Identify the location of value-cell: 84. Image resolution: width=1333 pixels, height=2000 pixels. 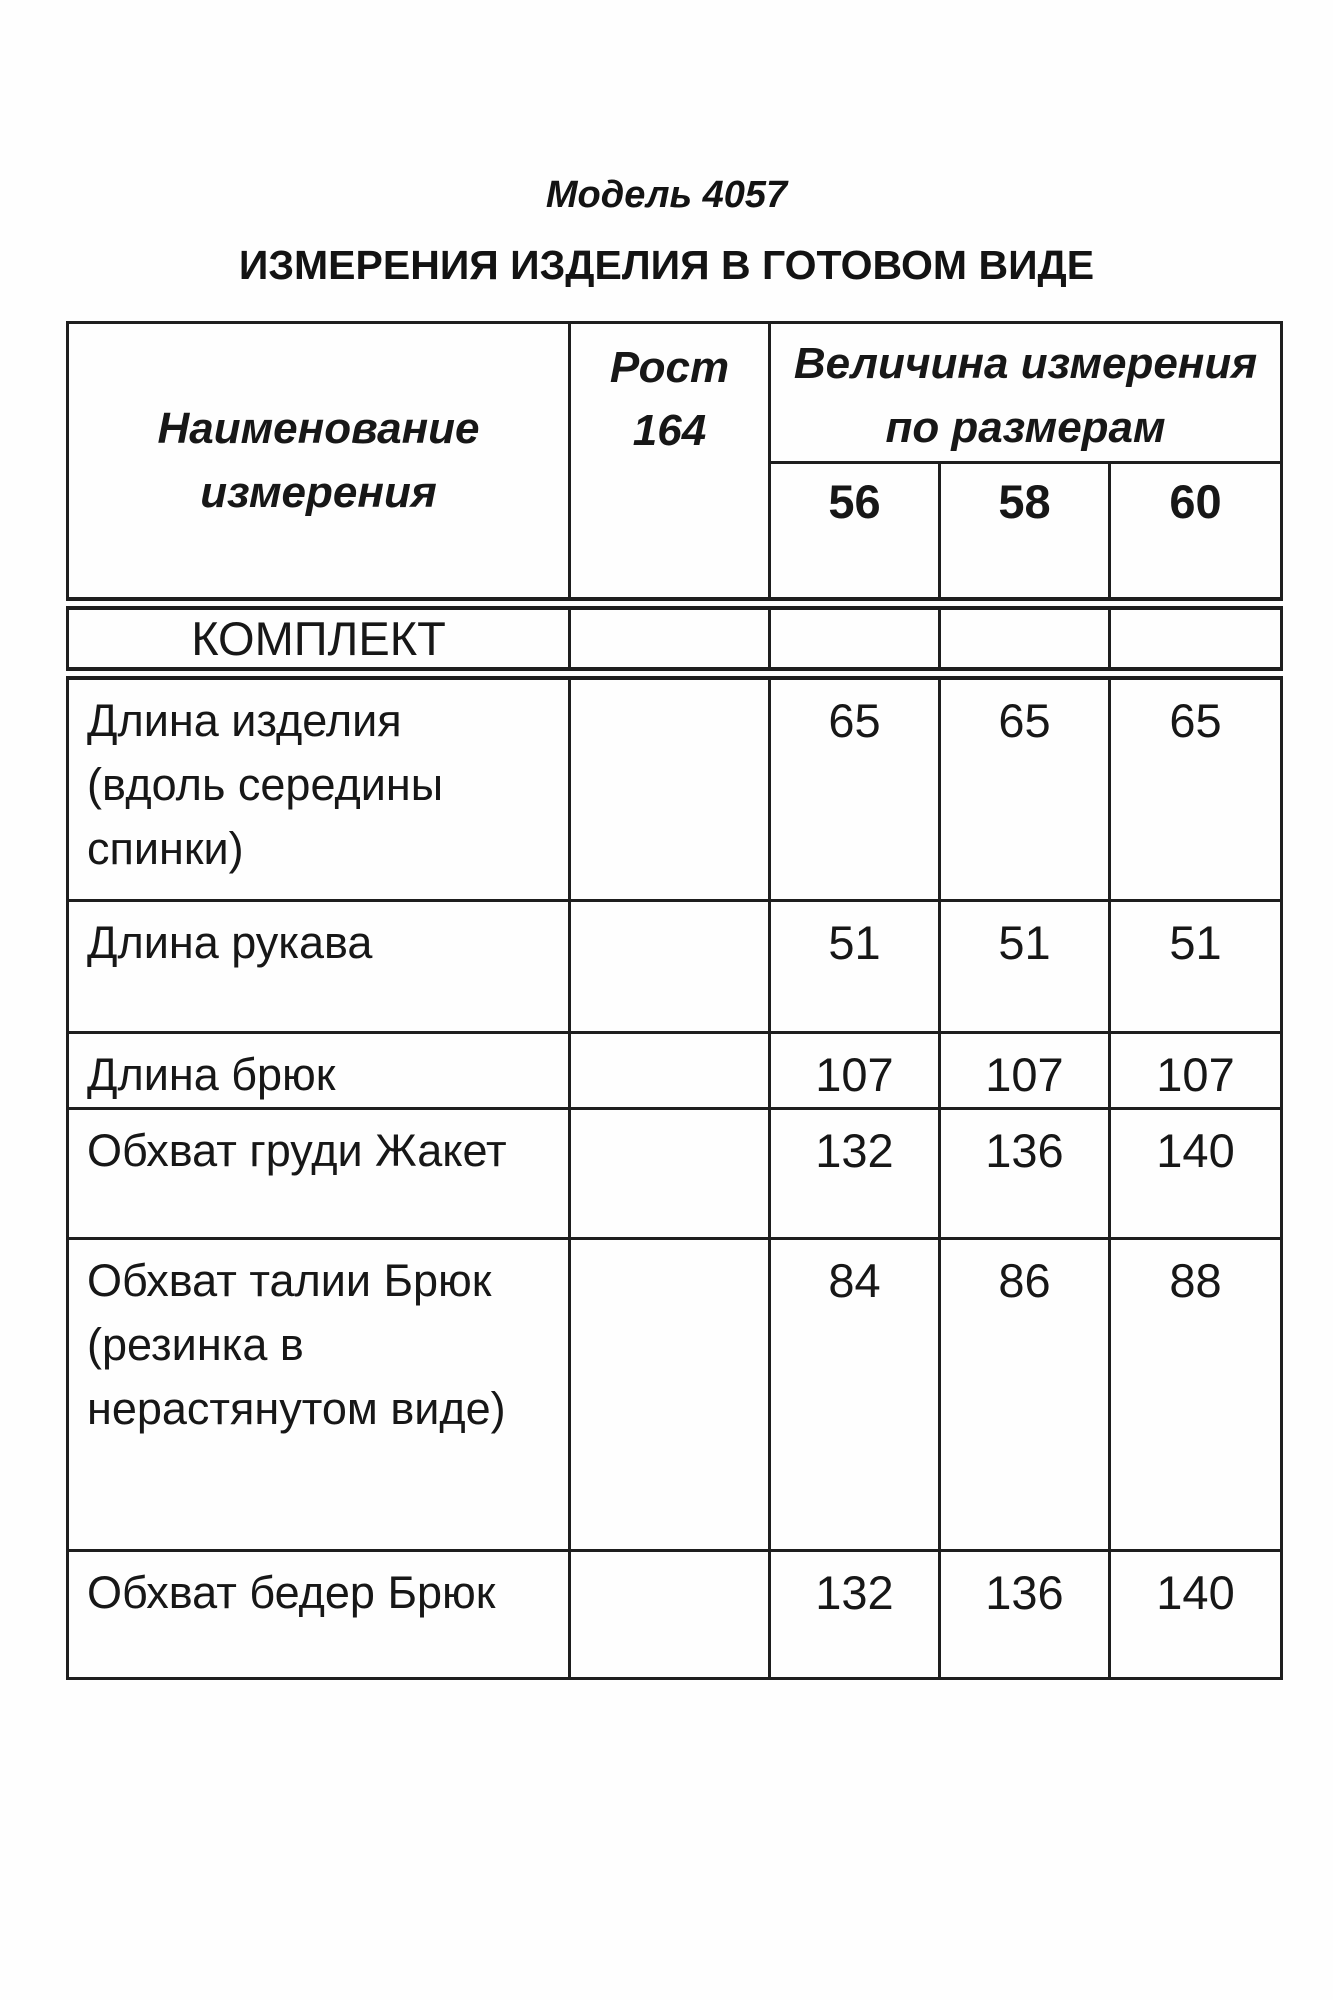
(854, 1394).